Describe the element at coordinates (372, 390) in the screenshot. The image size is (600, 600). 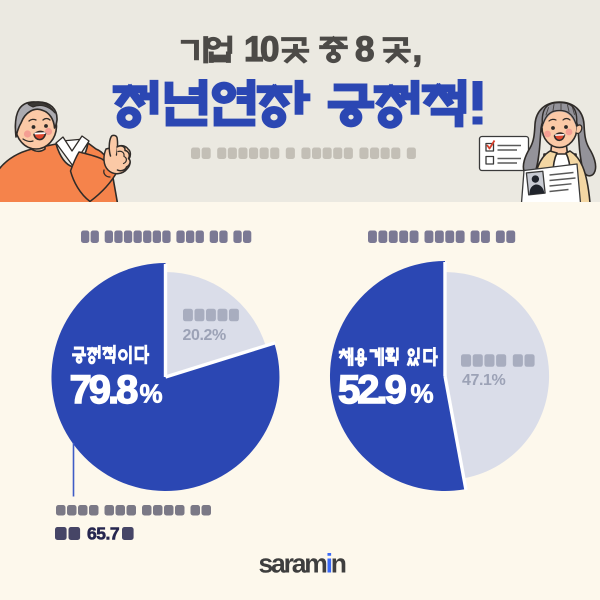
I see `svg-text: 52.9` at that location.